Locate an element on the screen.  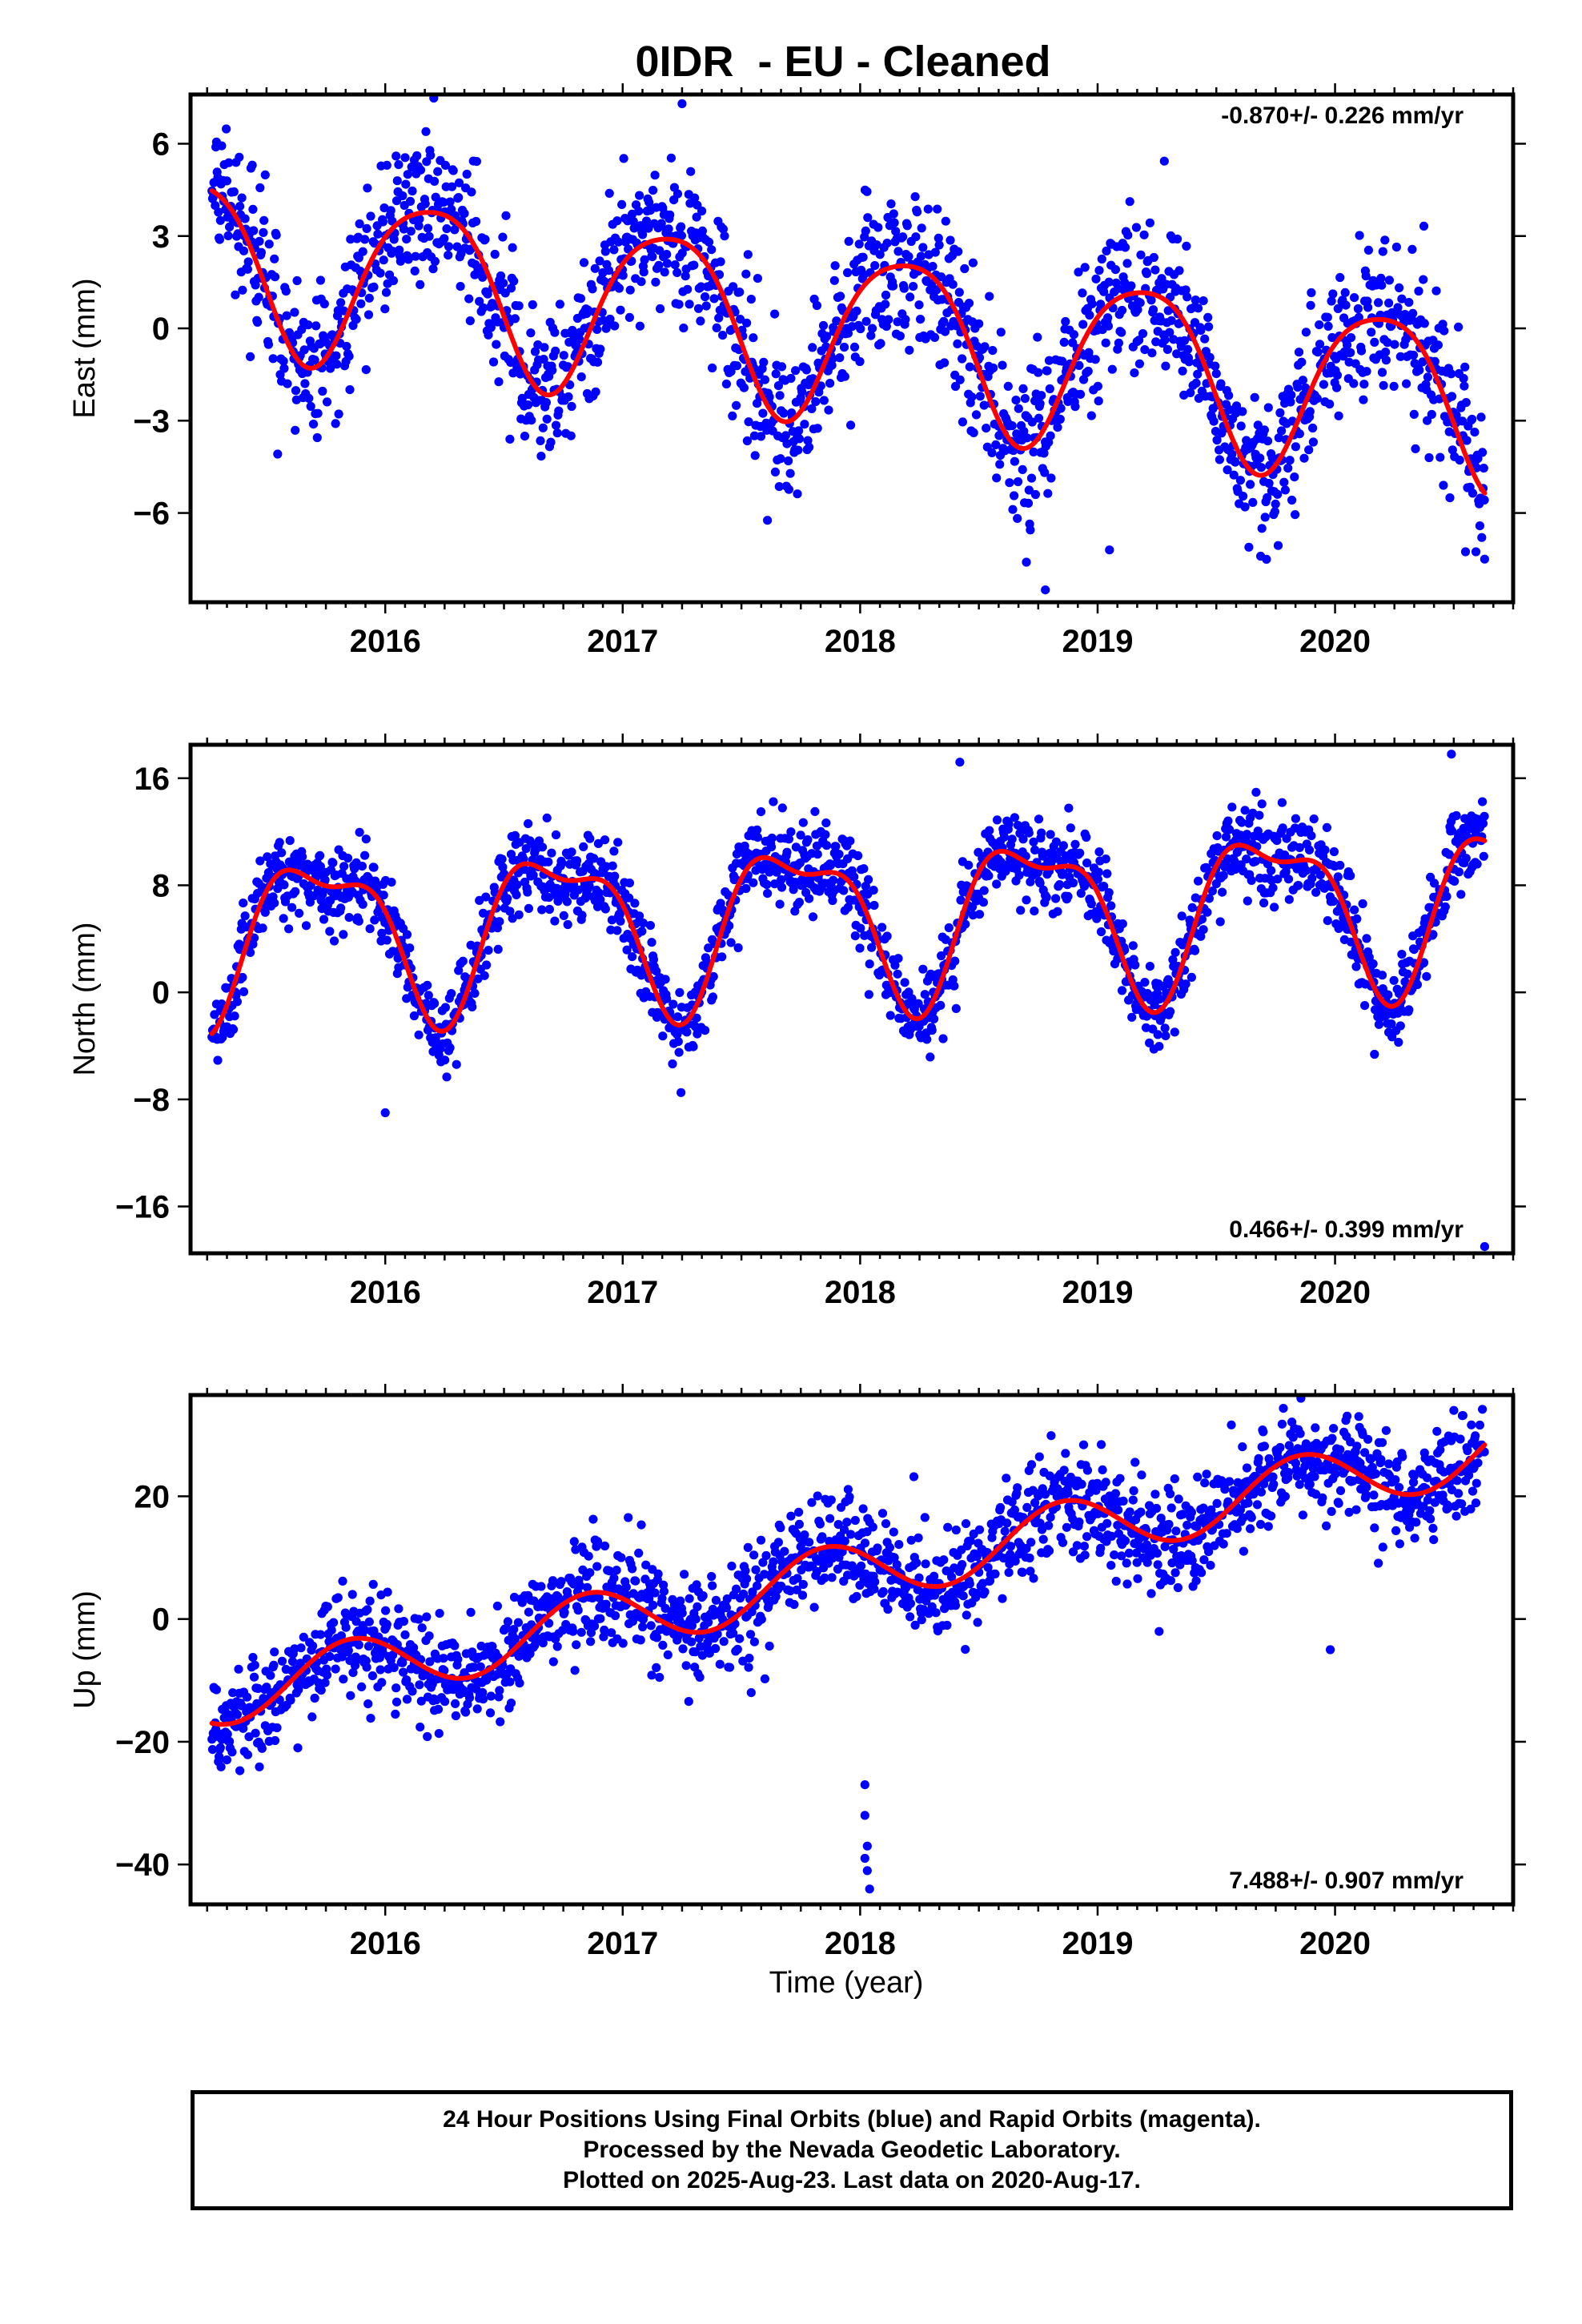
y-tick-label: 0 is located at coordinates (161, 993).